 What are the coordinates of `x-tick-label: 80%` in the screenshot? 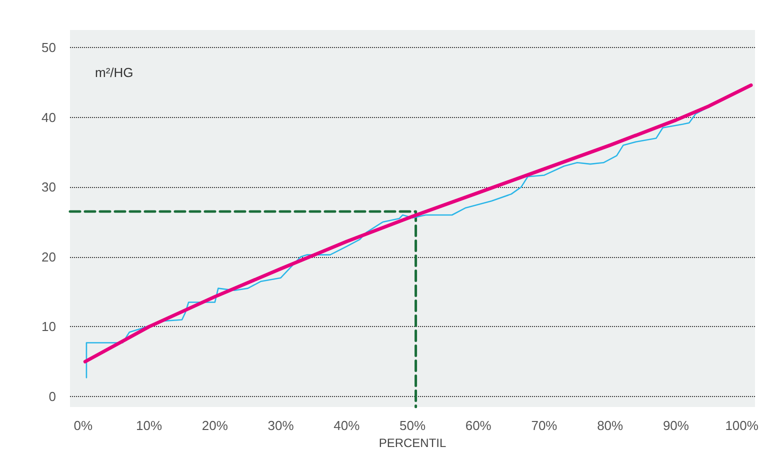 It's located at (610, 425).